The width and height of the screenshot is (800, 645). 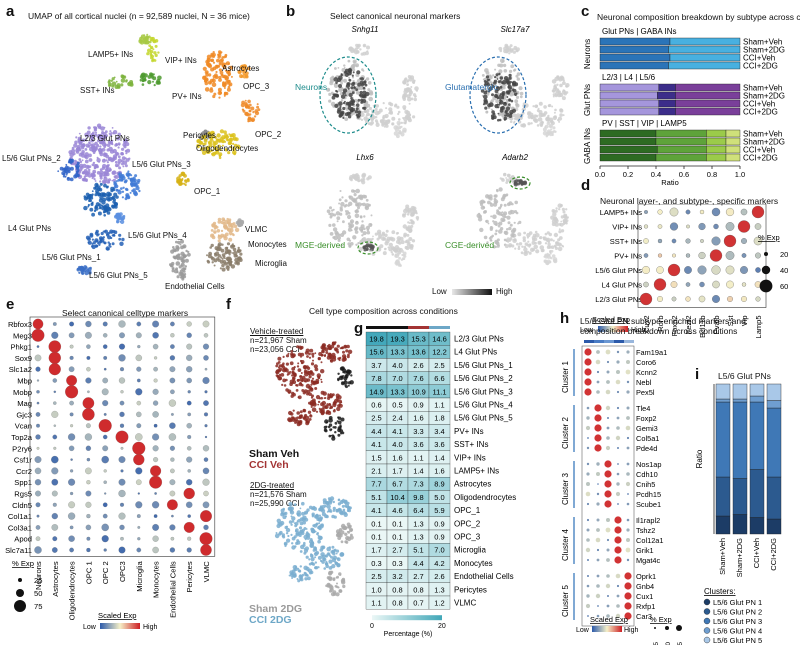 What do you see at coordinates (565, 544) in the screenshot?
I see `cluster-label: Cluster 4` at bounding box center [565, 544].